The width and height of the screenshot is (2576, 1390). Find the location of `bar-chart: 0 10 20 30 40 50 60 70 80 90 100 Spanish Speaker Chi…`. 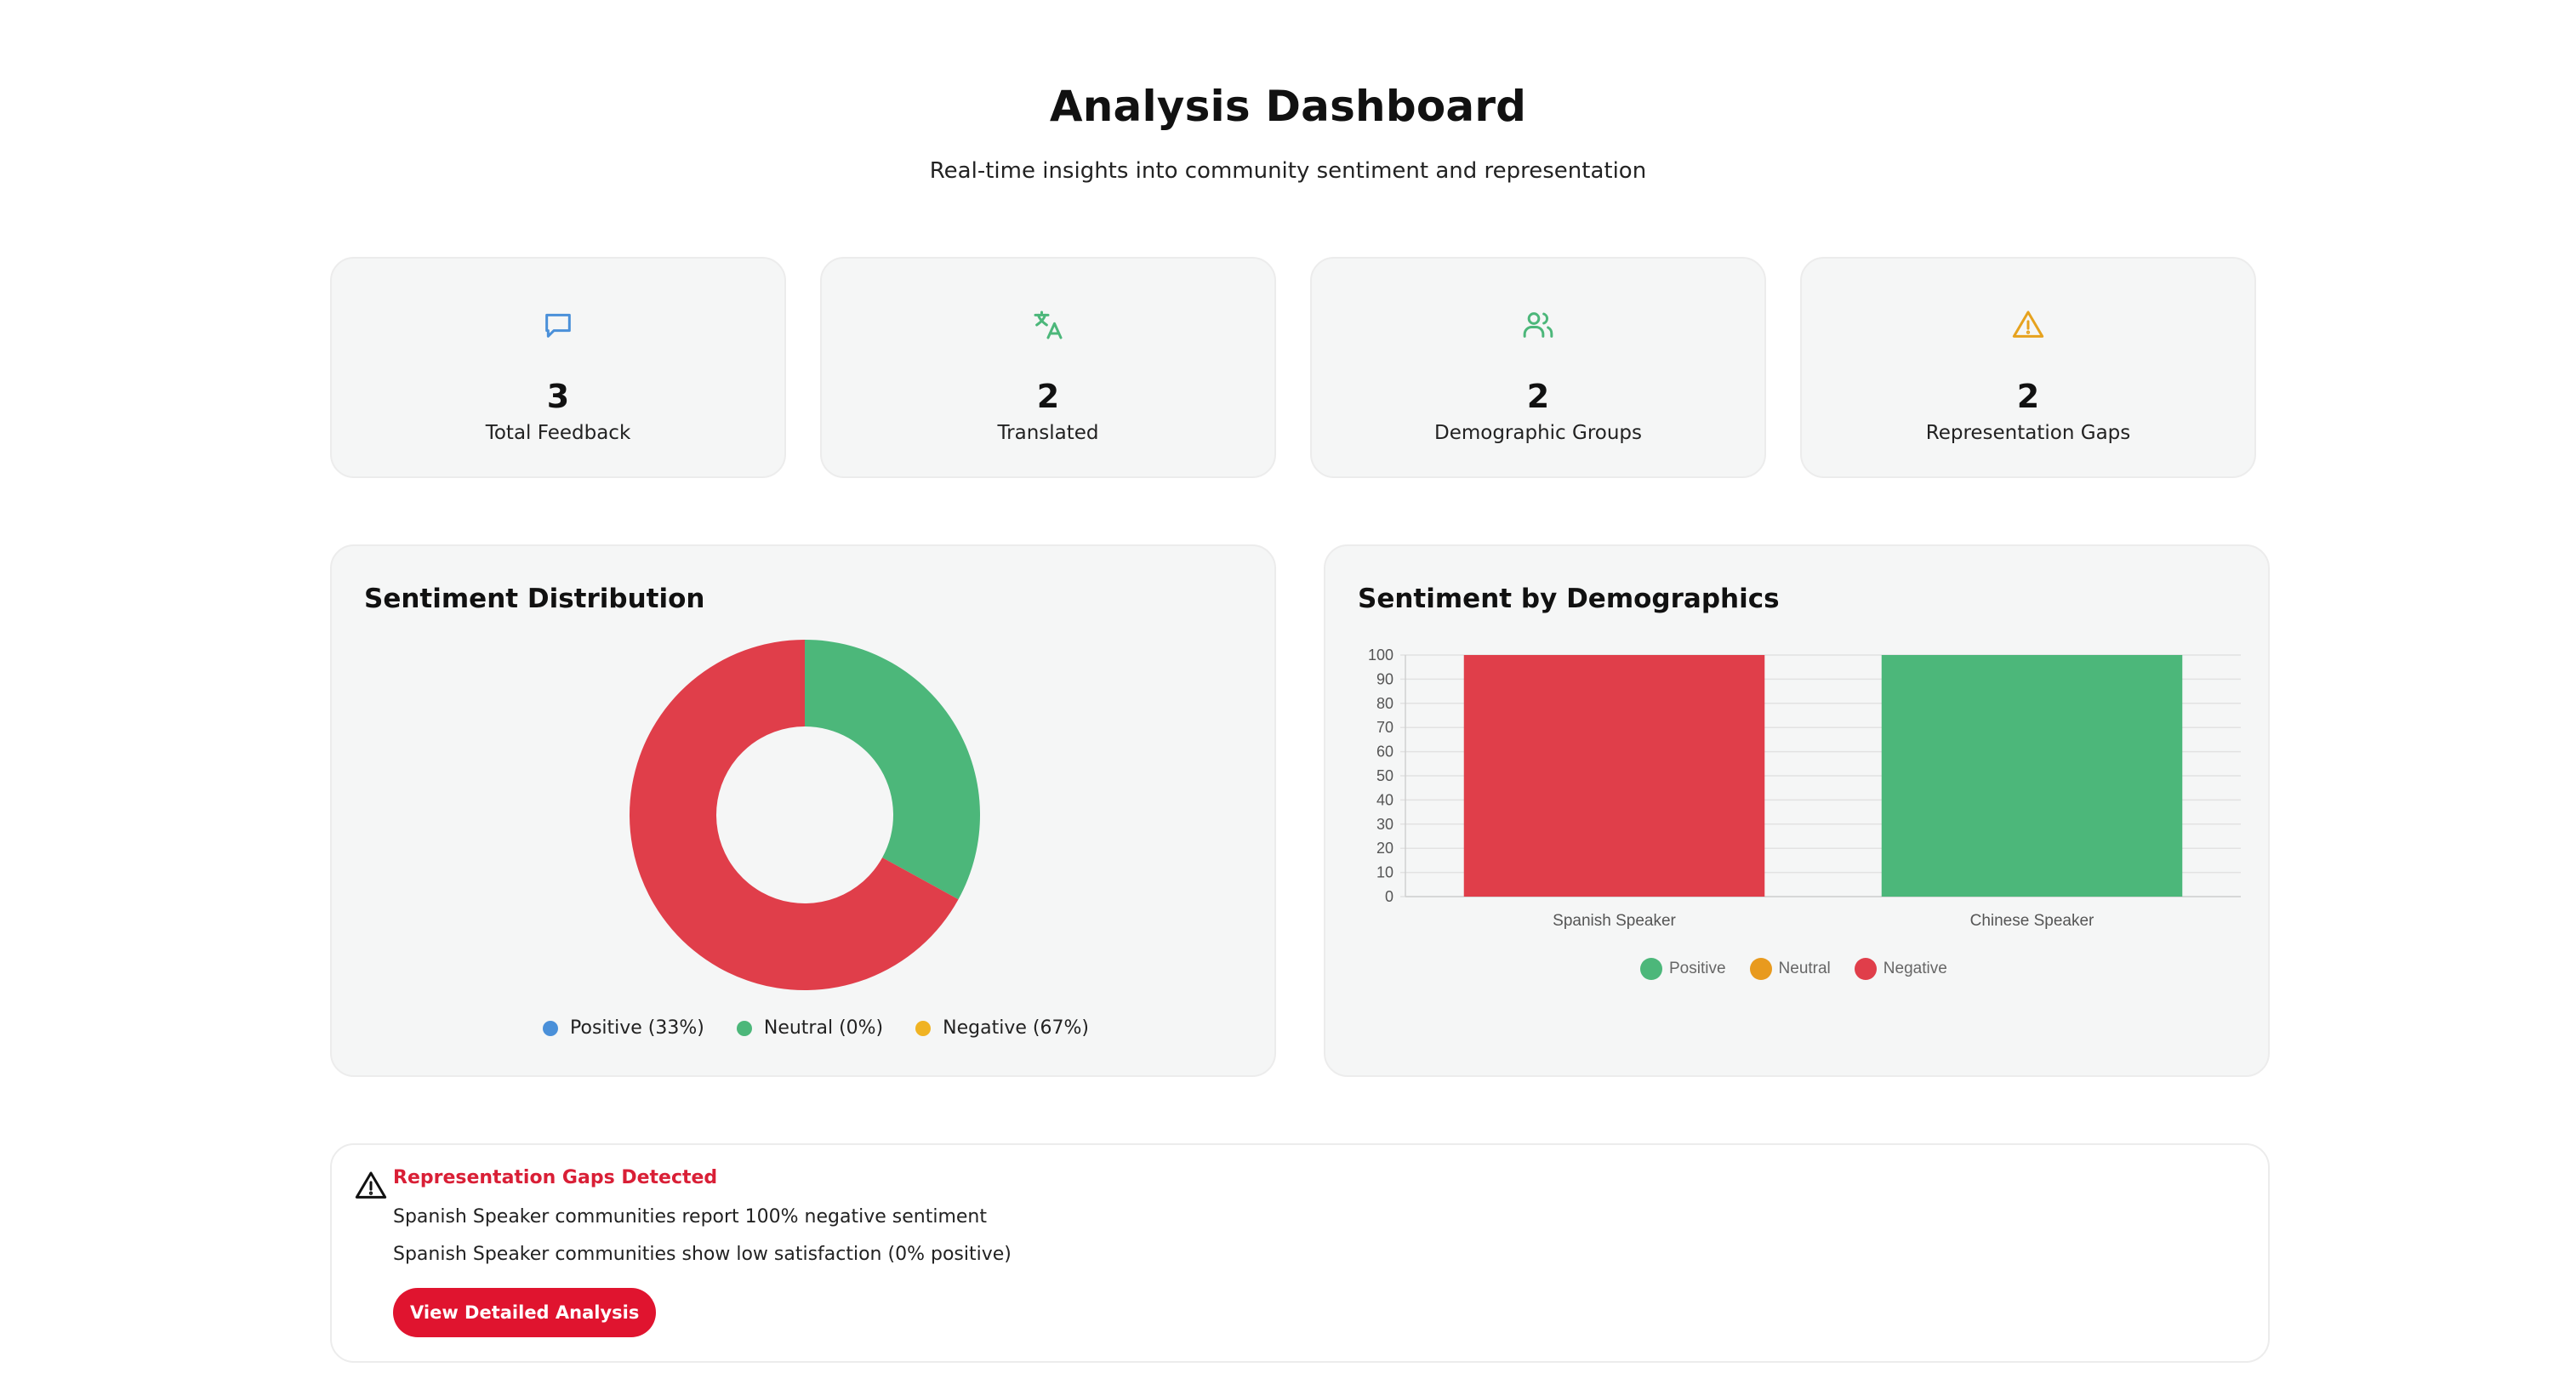

bar-chart: 0 10 20 30 40 50 60 70 80 90 100 Spanish Speaker Chi… is located at coordinates (1804, 789).